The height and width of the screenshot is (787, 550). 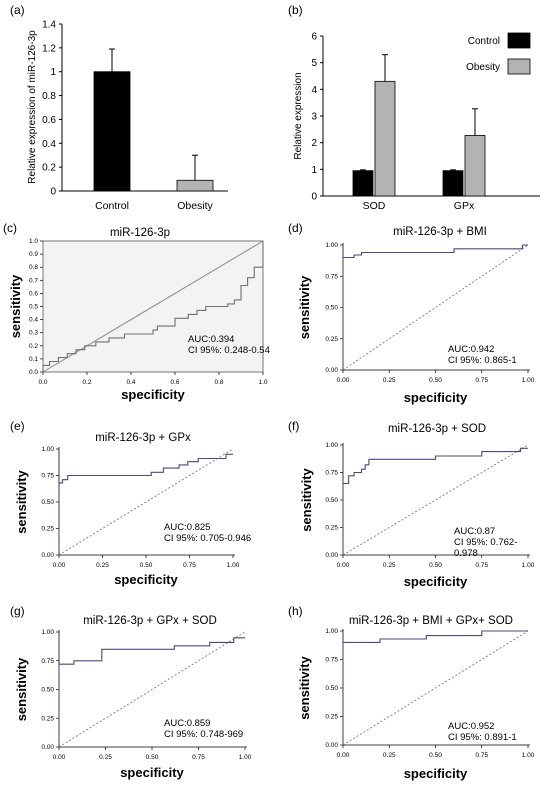 What do you see at coordinates (143, 438) in the screenshot?
I see `chart-title: miR-126-3p + GPx` at bounding box center [143, 438].